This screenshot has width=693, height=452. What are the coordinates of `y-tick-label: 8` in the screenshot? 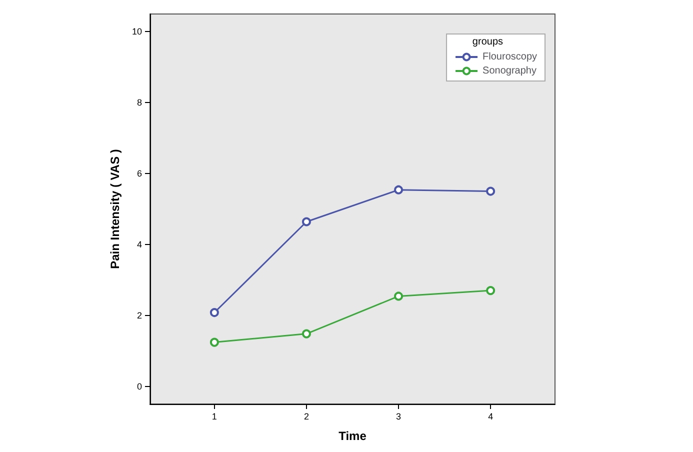 It's located at (139, 103).